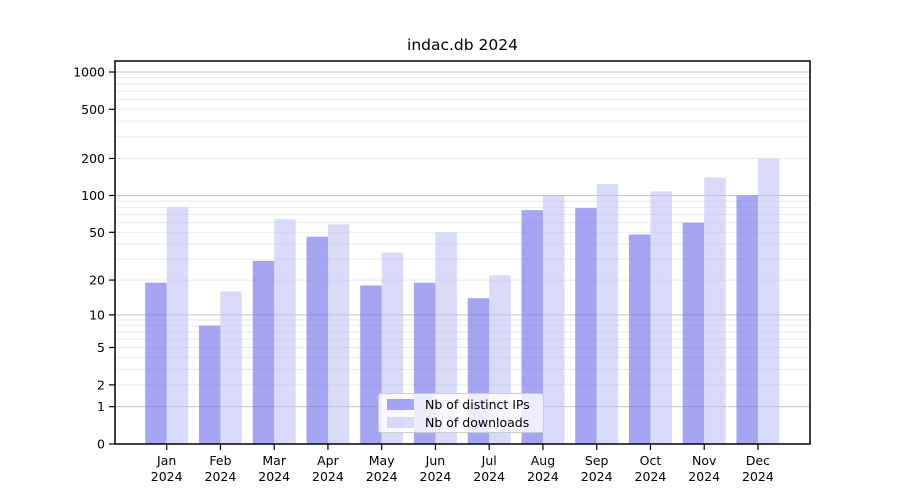 The image size is (900, 500). What do you see at coordinates (400, 404) in the screenshot?
I see `legend-swatch-distinct-ips` at bounding box center [400, 404].